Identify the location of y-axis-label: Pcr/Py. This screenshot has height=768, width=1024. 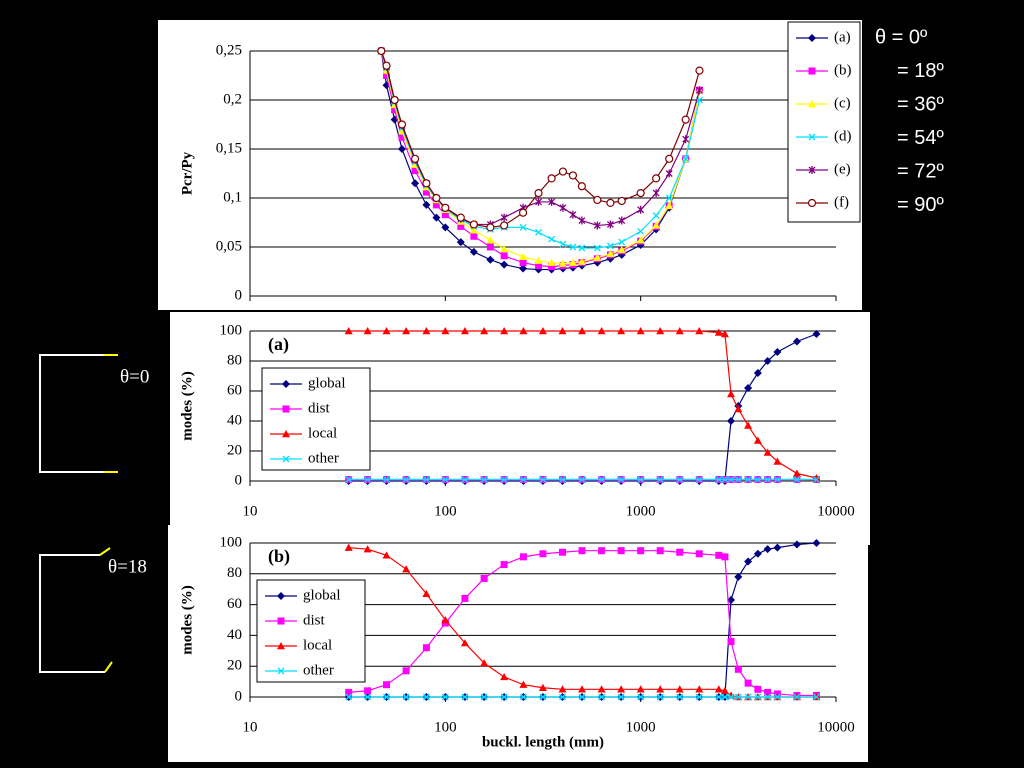
(187, 173).